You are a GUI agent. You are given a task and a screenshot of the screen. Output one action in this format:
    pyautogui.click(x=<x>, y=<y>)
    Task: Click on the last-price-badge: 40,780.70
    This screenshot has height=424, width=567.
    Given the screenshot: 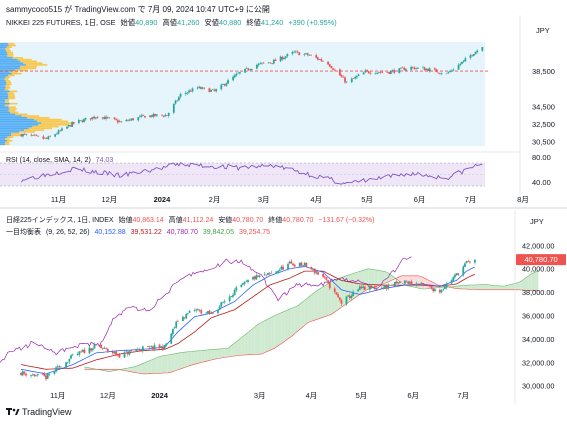 What is the action you would take?
    pyautogui.click(x=541, y=260)
    